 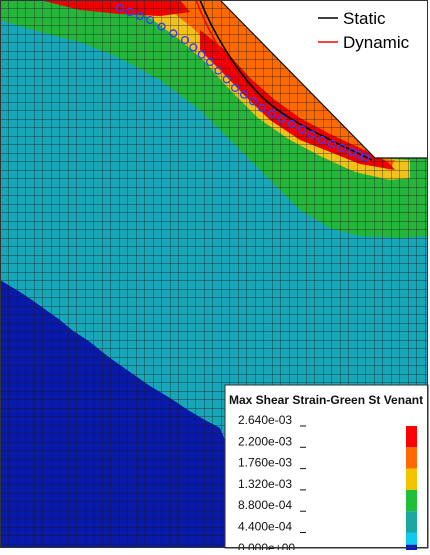 What do you see at coordinates (265, 420) in the screenshot?
I see `legend-value: 2.640e-03` at bounding box center [265, 420].